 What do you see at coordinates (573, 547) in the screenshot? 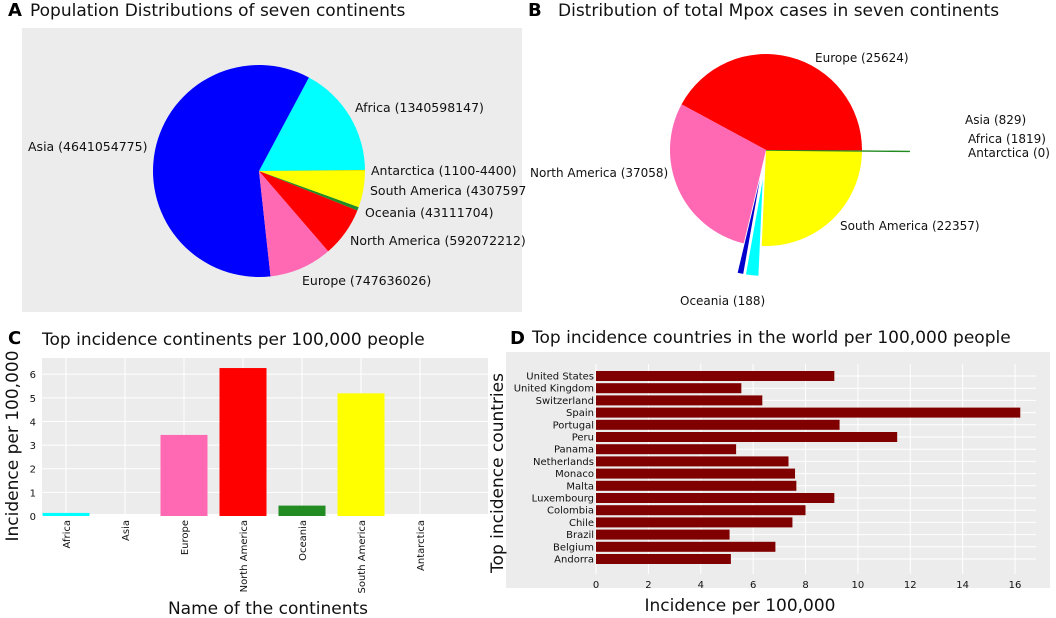
I see `y-tick-label-belgium: Belgium` at bounding box center [573, 547].